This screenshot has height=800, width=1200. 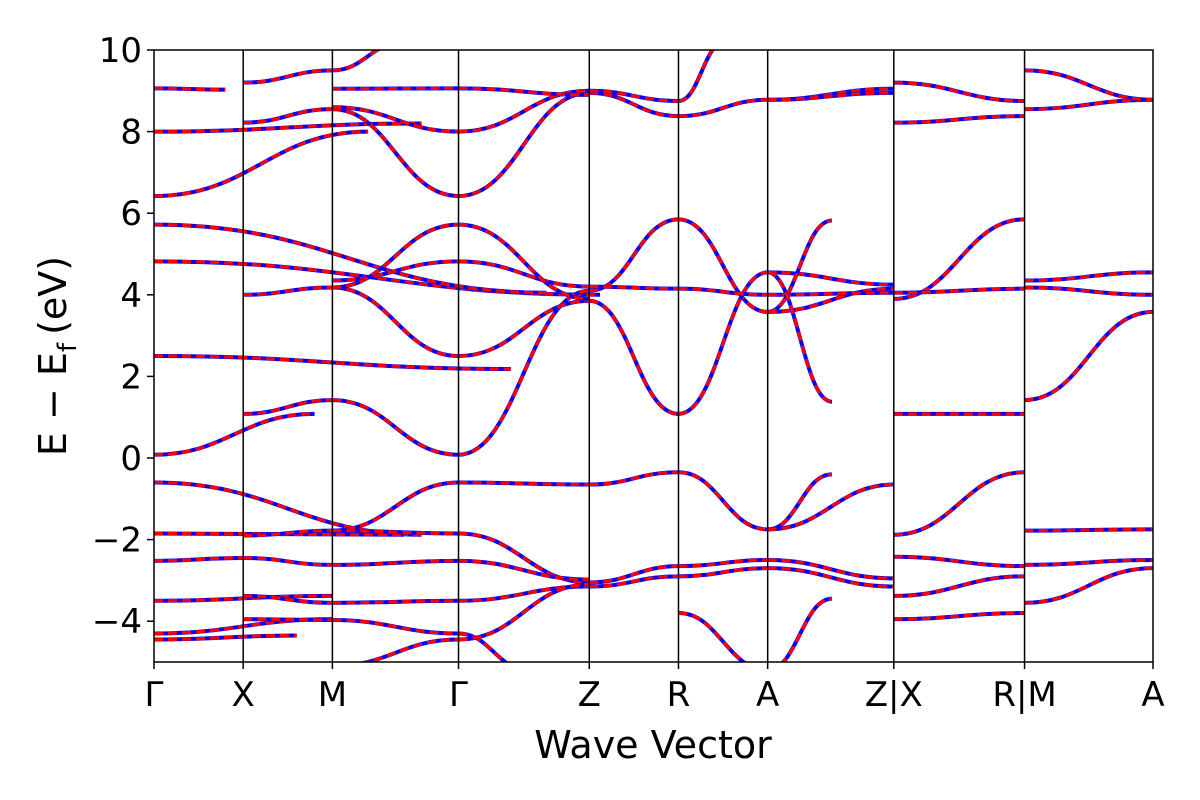 I want to click on y-tick-label: 8, so click(x=131, y=133).